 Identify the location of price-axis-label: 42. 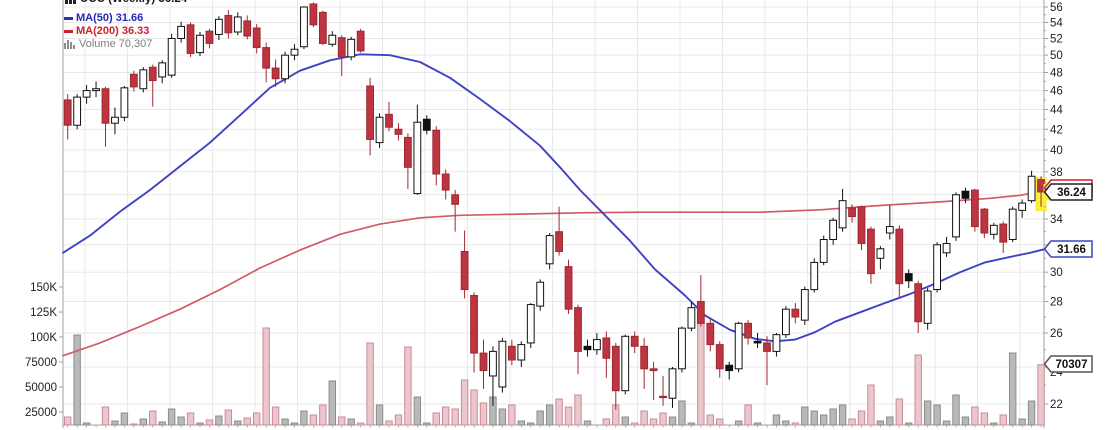
(1056, 130).